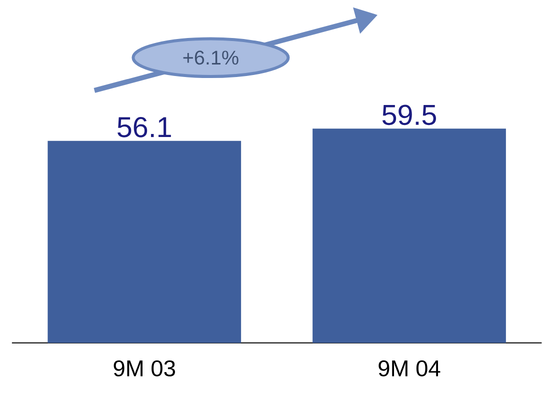 Image resolution: width=545 pixels, height=401 pixels. What do you see at coordinates (144, 127) in the screenshot?
I see `data-label: 56.1` at bounding box center [144, 127].